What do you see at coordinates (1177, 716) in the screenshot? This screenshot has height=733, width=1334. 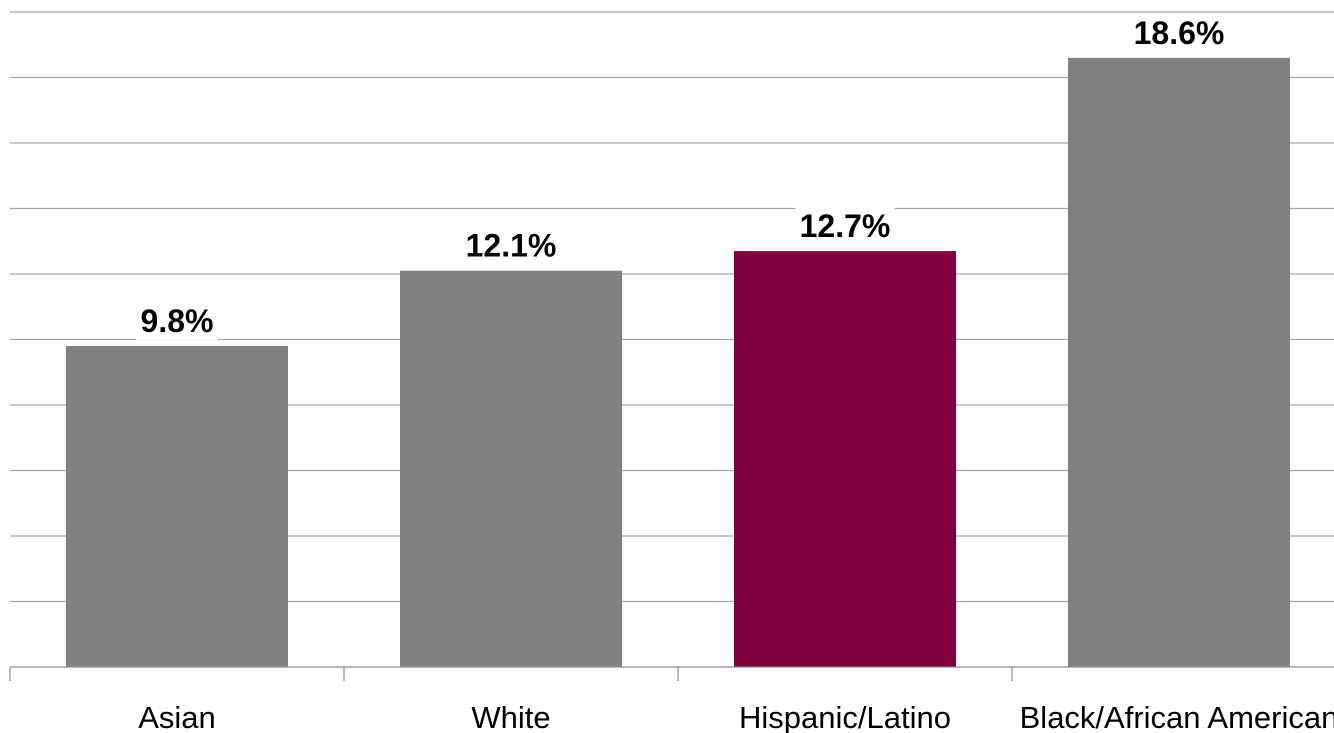 I see `category-label: Black/African American` at bounding box center [1177, 716].